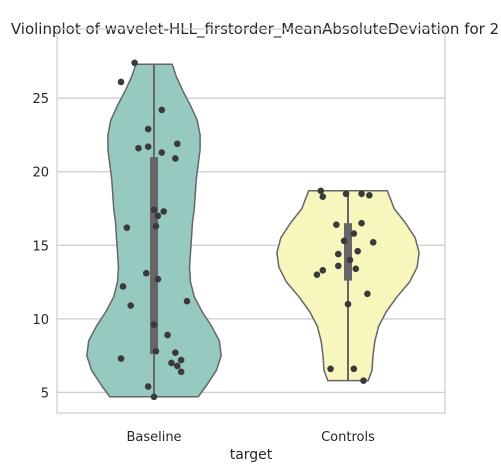  Describe the element at coordinates (348, 252) in the screenshot. I see `iqr-box-controls` at that location.